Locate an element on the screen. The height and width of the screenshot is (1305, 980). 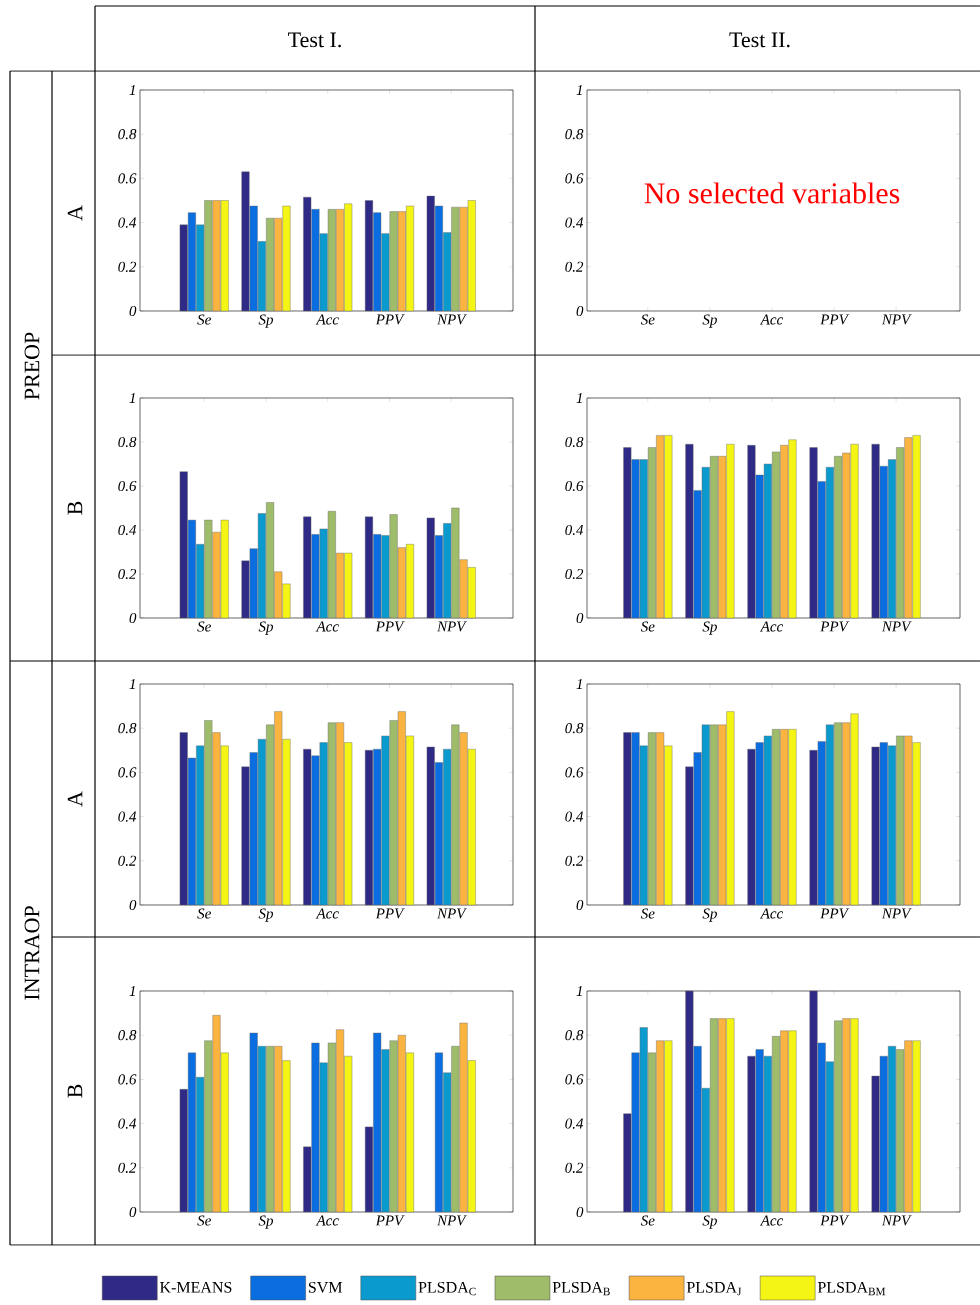
legend-label: K-MEANS is located at coordinates (195, 1287).